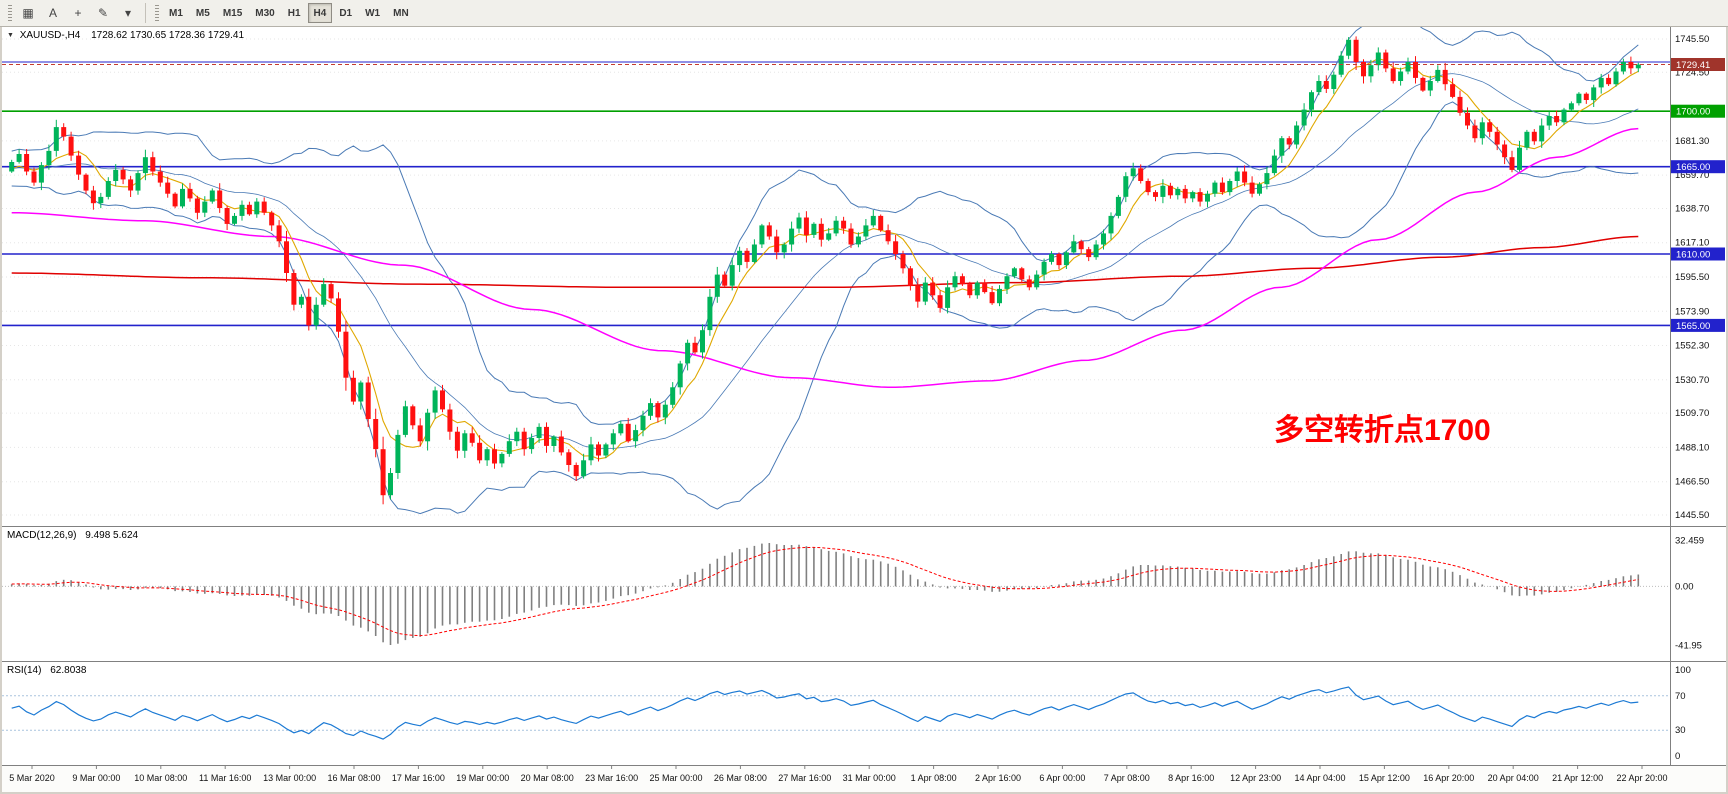 The width and height of the screenshot is (1728, 794). What do you see at coordinates (24, 670) in the screenshot?
I see `rsi-title: RSI(14)` at bounding box center [24, 670].